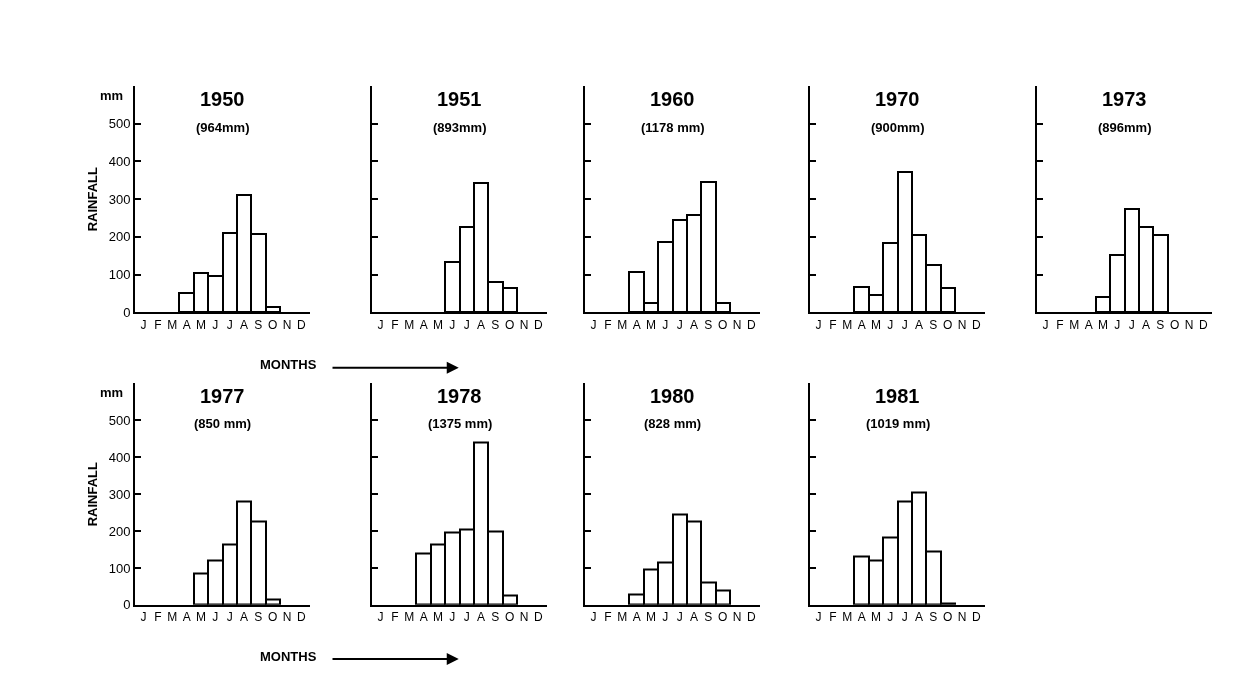 The width and height of the screenshot is (1254, 687). Describe the element at coordinates (223, 423) in the screenshot. I see `text: (850 mm)` at that location.